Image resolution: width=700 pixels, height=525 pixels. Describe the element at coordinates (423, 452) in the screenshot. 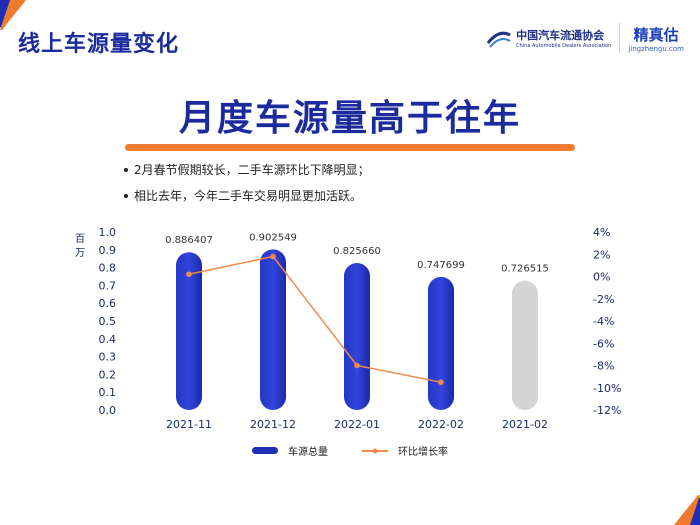

I see `legend-label: 环比增长率` at that location.